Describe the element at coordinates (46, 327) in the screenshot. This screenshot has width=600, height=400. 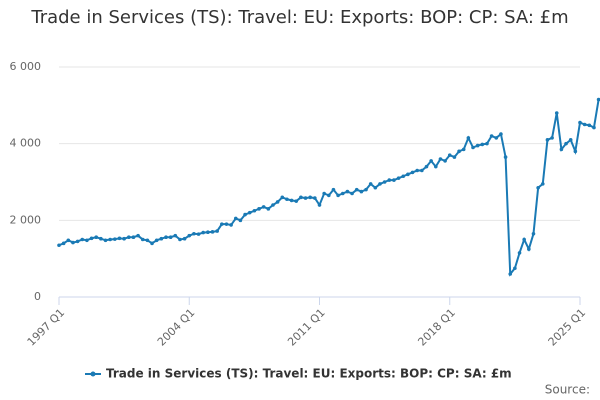
I see `x-tick-label: 1997 Q1` at that location.